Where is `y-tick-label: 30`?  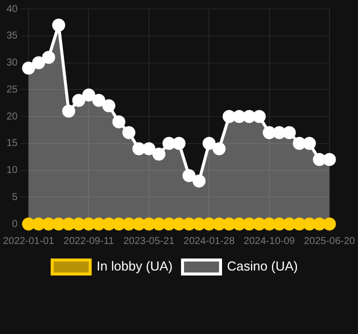
y-tick-label: 30 is located at coordinates (12, 63).